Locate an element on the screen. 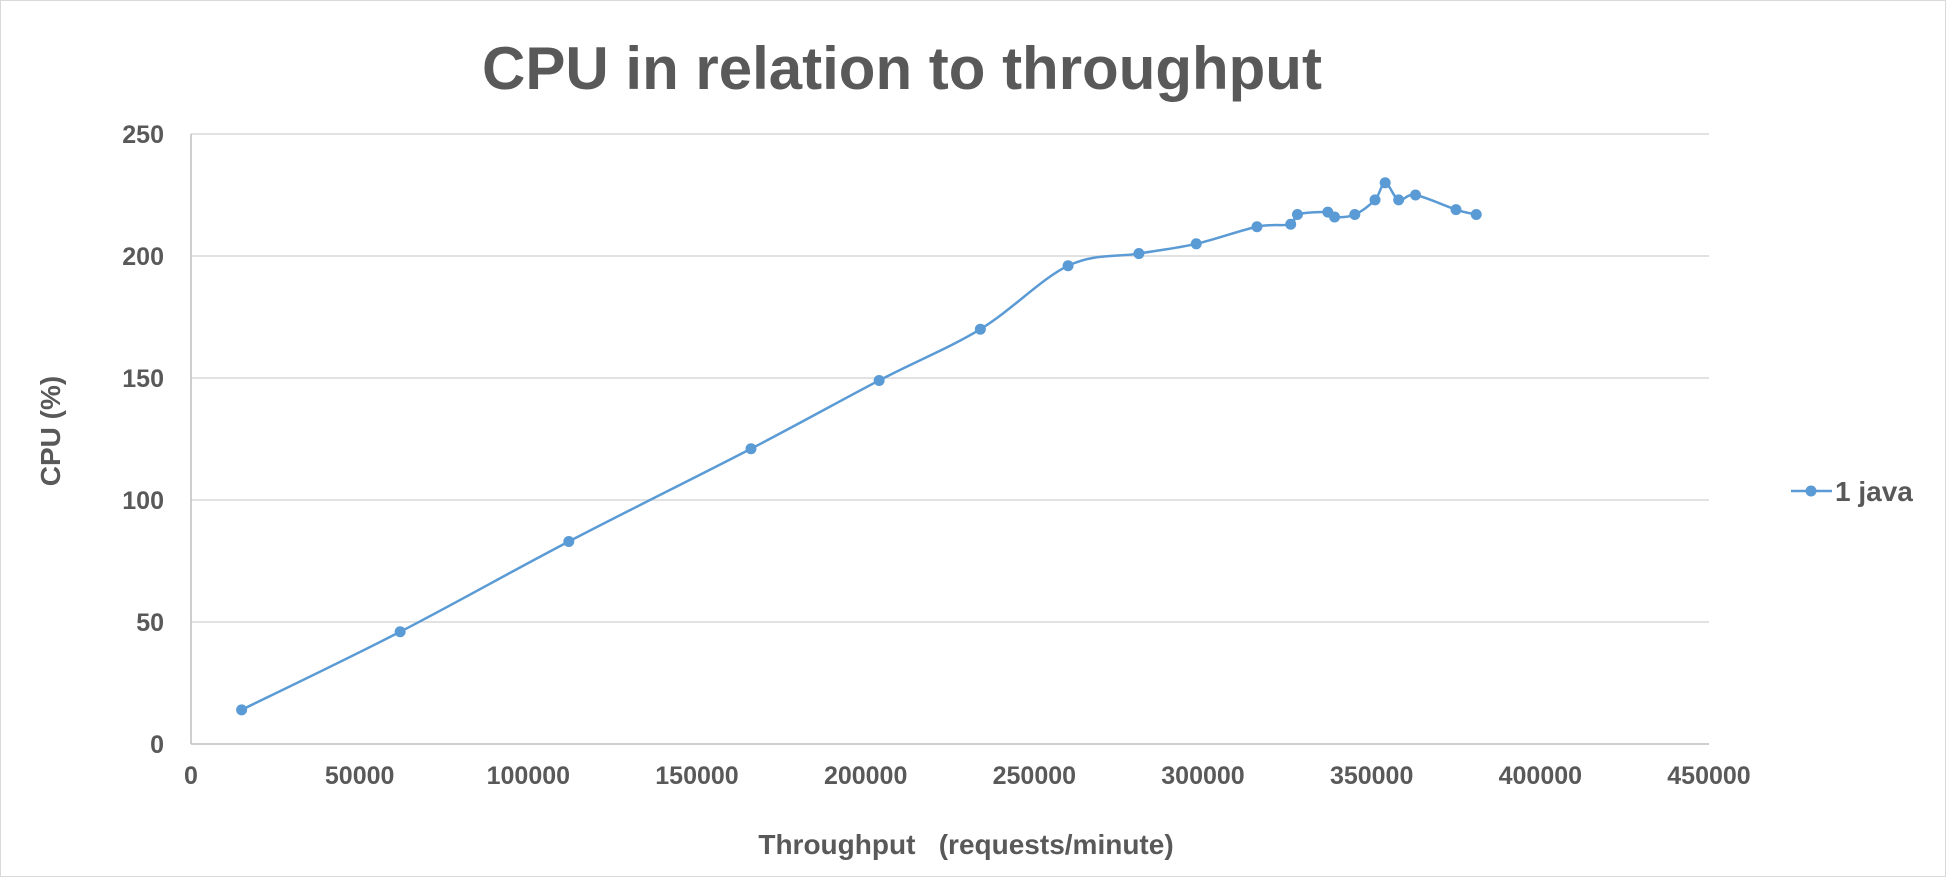 The height and width of the screenshot is (881, 1946). legend-swatch-marker is located at coordinates (1811, 491).